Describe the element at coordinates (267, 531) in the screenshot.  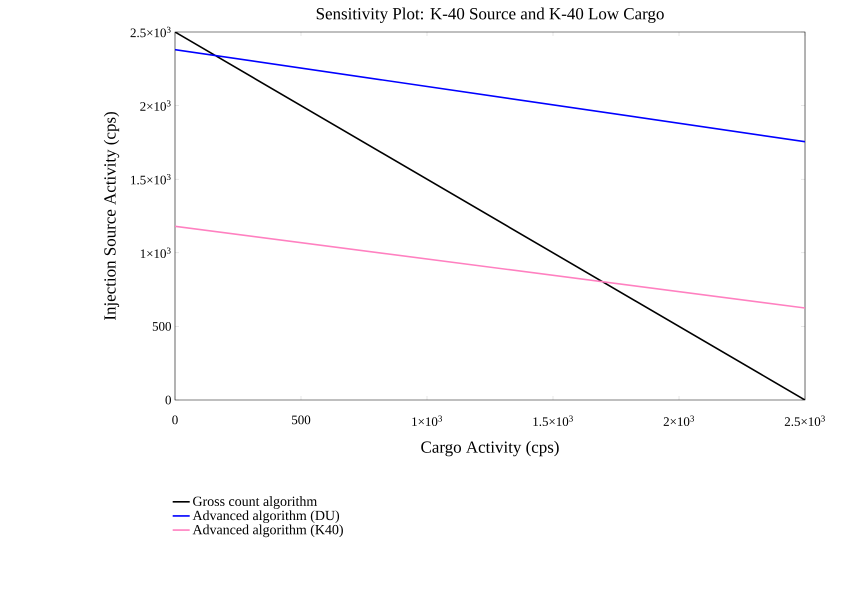
I see `legend-label: Advanced algorithm (K40)` at that location.